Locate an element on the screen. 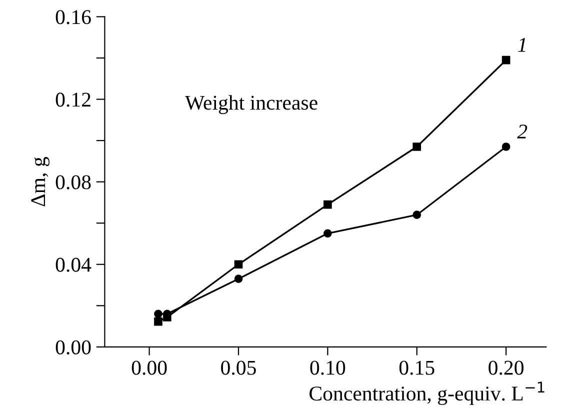 The width and height of the screenshot is (566, 418). y-tick-label: 0.12 is located at coordinates (73, 99).